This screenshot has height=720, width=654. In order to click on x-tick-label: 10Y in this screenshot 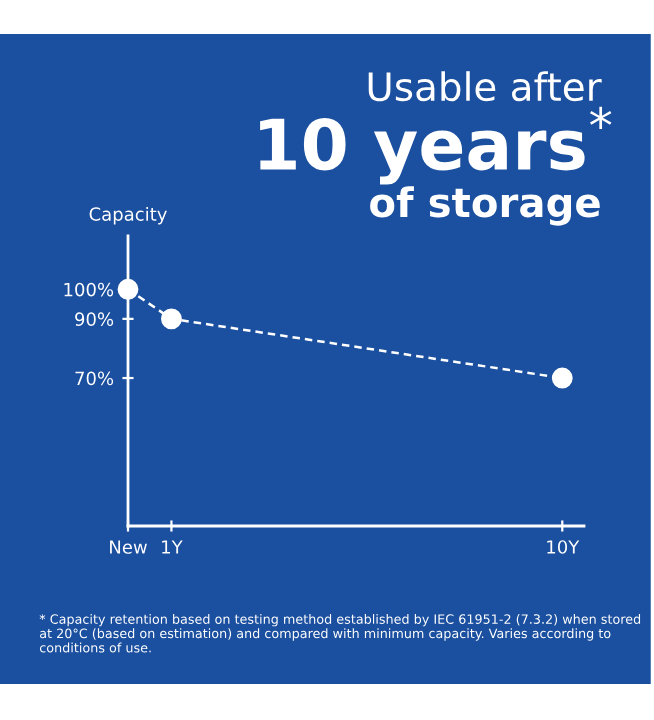, I will do `click(563, 547)`.